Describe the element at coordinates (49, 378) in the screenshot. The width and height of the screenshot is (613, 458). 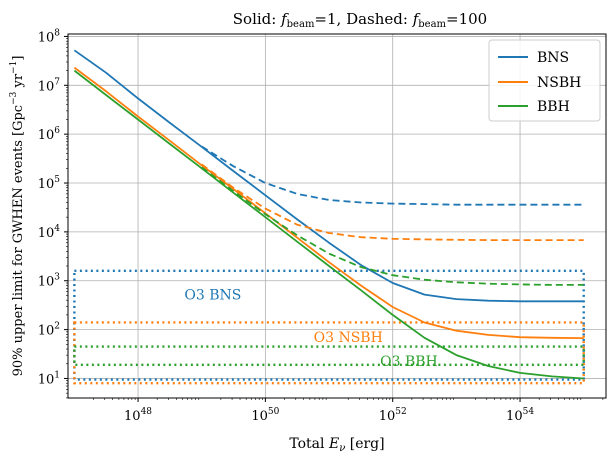
I see `y-tick-label: 101` at that location.